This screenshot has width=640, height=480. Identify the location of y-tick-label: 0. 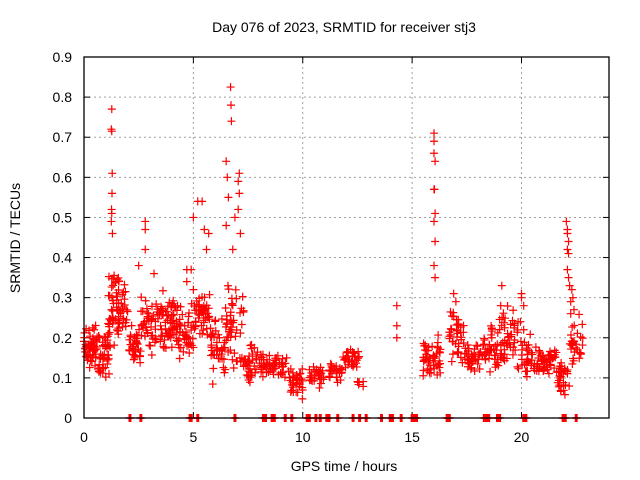
(68, 418).